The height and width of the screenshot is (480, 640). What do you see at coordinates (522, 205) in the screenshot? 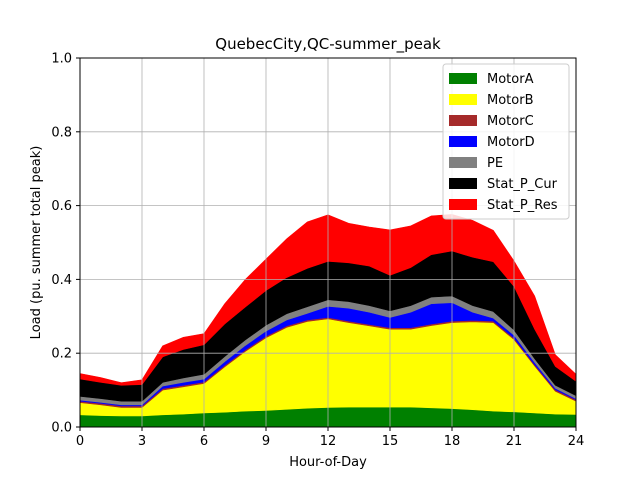
I see `legend-label: Stat_P_Res` at bounding box center [522, 205].